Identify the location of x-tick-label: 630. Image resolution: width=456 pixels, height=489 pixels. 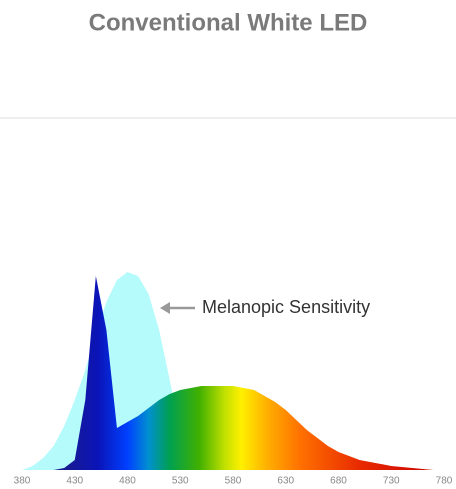
(285, 481).